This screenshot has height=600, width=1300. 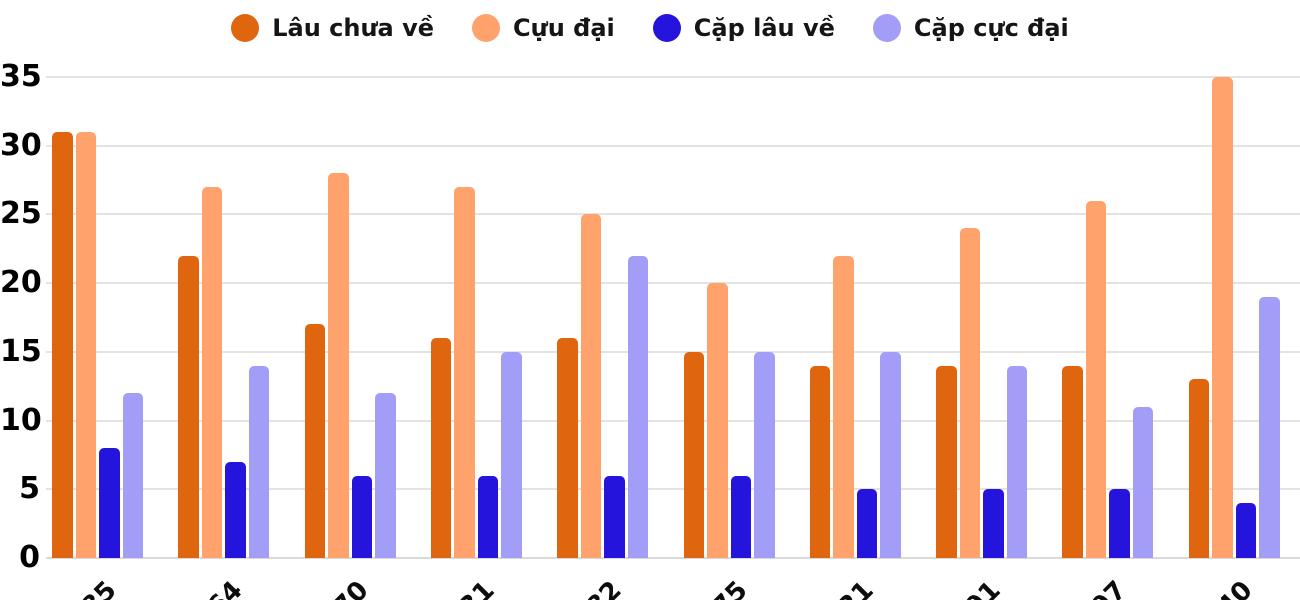 I want to click on x-tick-label: 82, so click(x=604, y=587).